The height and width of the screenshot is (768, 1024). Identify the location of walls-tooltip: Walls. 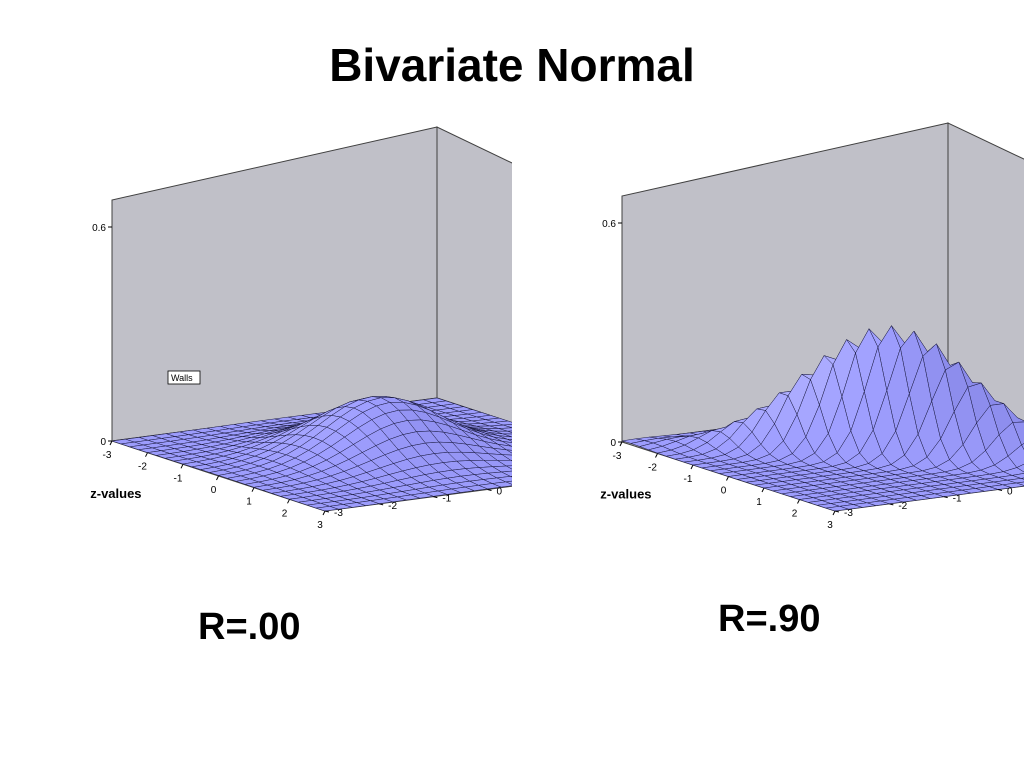
(184, 377).